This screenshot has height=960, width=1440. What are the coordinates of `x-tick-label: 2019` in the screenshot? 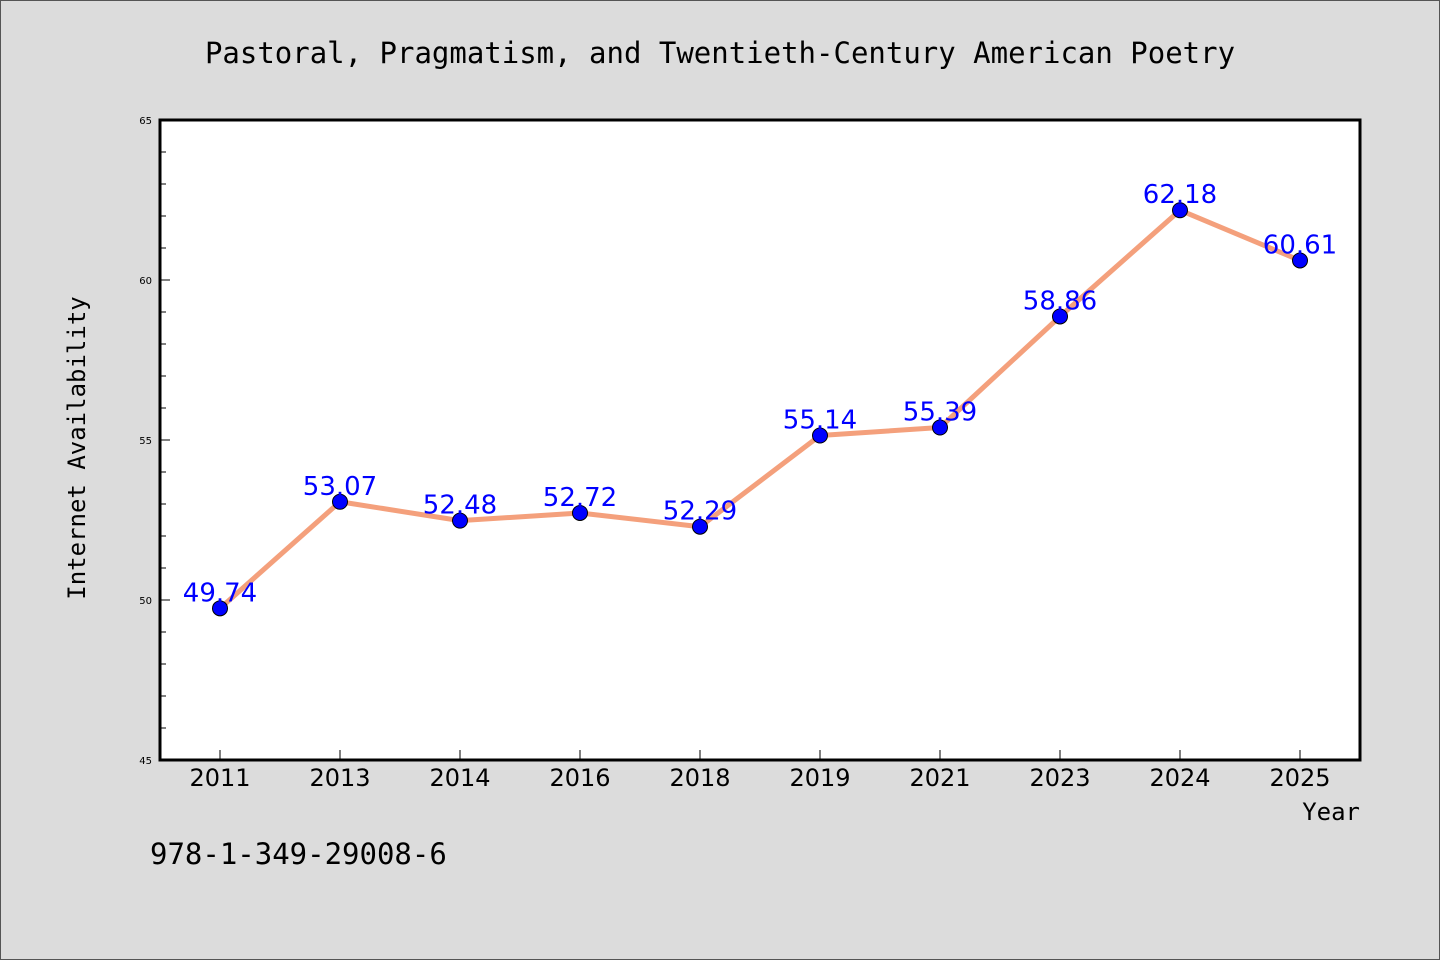 It's located at (819, 778).